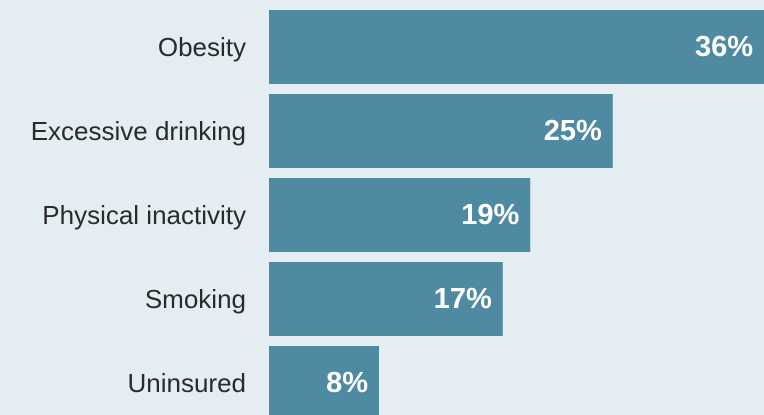  What do you see at coordinates (138, 131) in the screenshot?
I see `category-label: Excessive drinking` at bounding box center [138, 131].